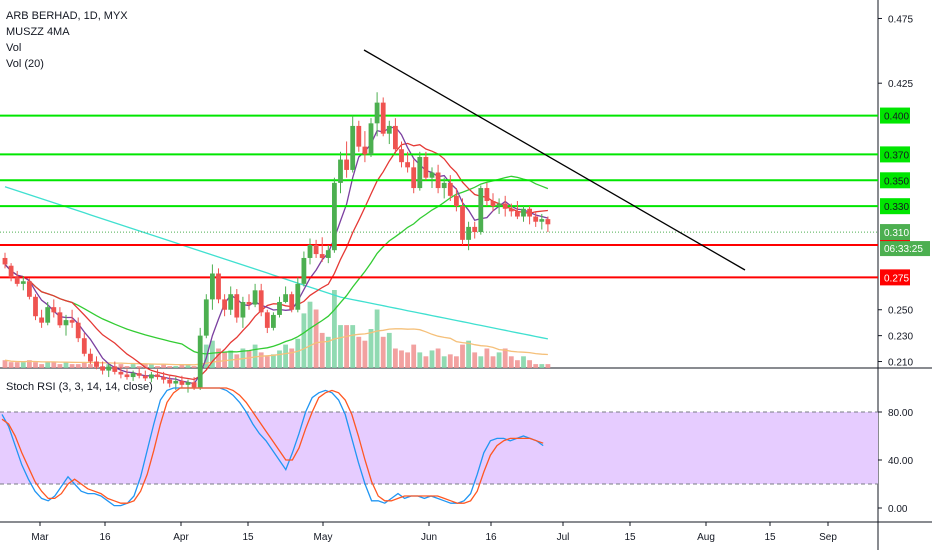 The height and width of the screenshot is (550, 932). What do you see at coordinates (79, 387) in the screenshot?
I see `rsi-pane-title: Stoch RSI (3, 3, 14, 14, close)` at bounding box center [79, 387].